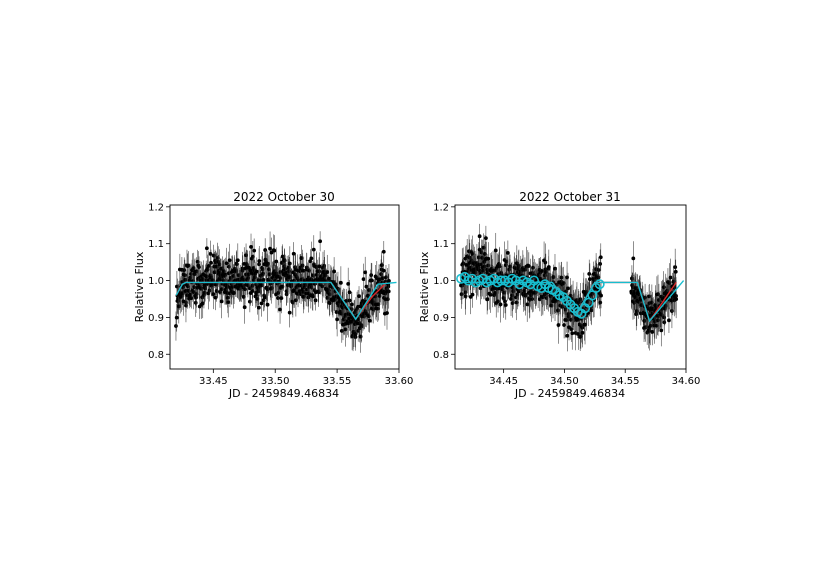  What do you see at coordinates (503, 381) in the screenshot?
I see `x-tick-label: 34.45` at bounding box center [503, 381].